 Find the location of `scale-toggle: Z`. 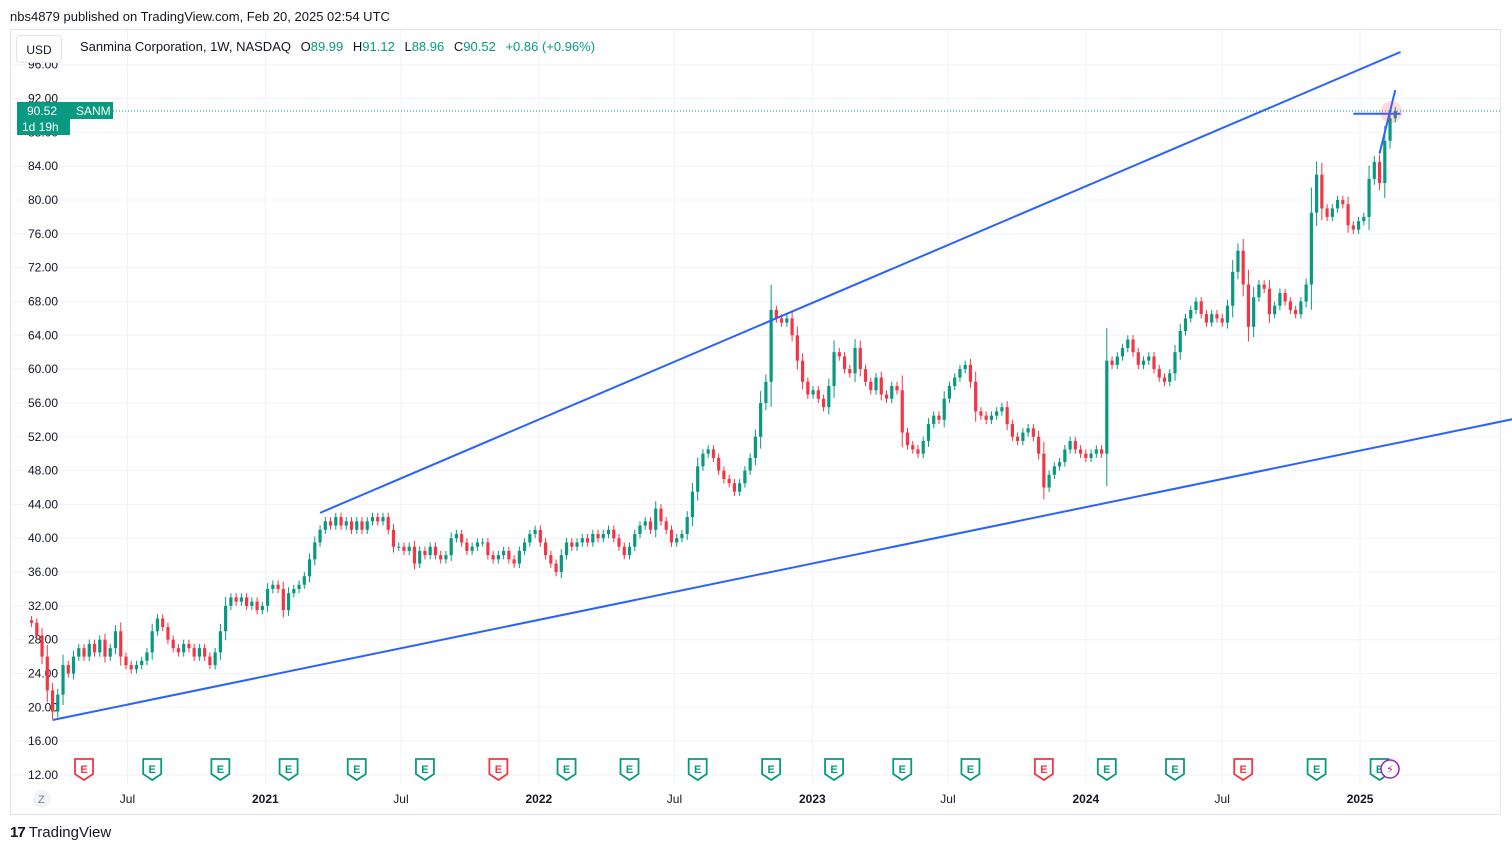

scale-toggle: Z is located at coordinates (42, 799).